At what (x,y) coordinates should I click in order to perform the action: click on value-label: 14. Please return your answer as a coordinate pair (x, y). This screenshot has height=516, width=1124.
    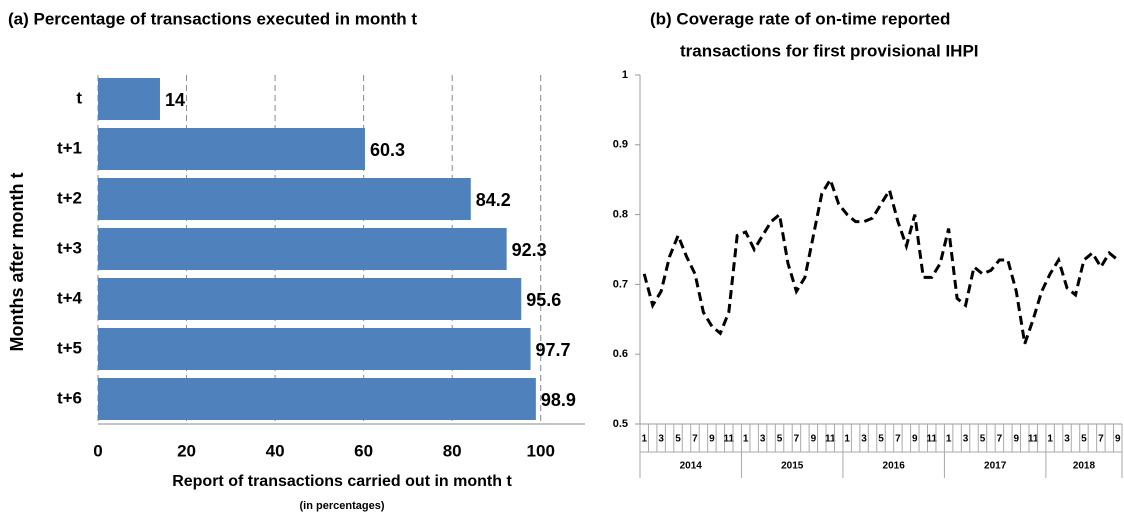
    Looking at the image, I should click on (175, 100).